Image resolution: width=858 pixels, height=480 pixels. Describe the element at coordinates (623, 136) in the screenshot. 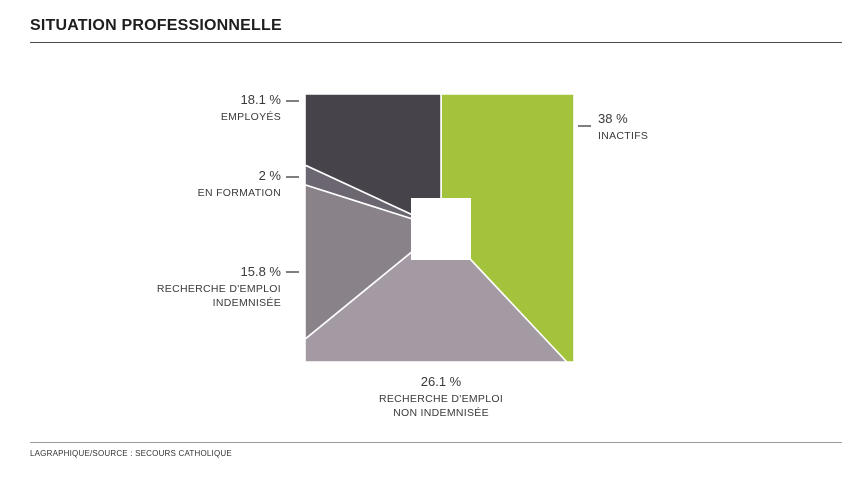

I see `slice-category-label: INACTIFS` at that location.